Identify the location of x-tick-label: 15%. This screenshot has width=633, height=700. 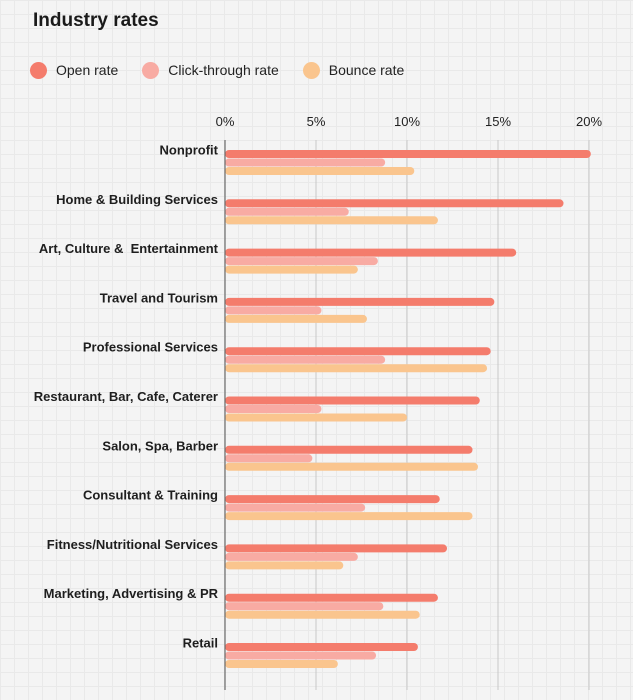
(498, 121).